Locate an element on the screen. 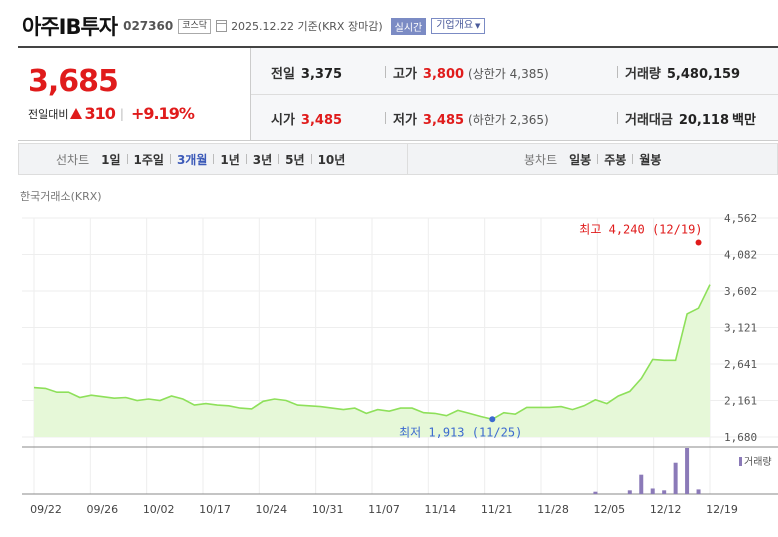 The image size is (778, 537). x-tick-label: 09/26 is located at coordinates (102, 509).